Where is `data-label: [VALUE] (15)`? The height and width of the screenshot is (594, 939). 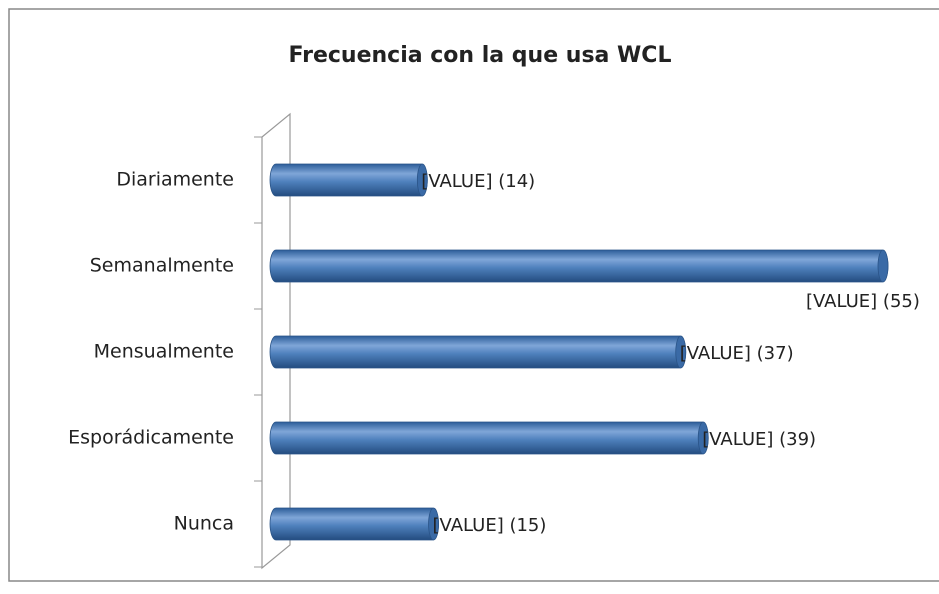
data-label: [VALUE] (15) is located at coordinates (490, 525).